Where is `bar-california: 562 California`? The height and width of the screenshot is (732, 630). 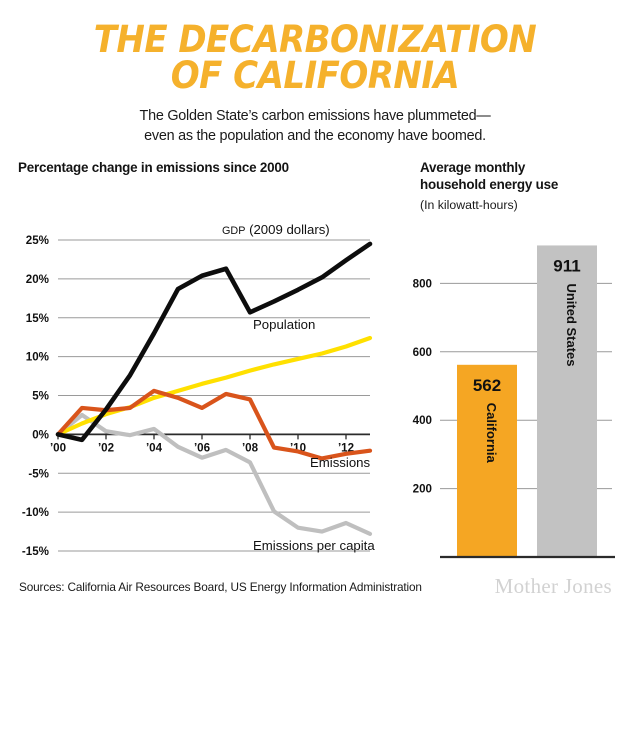 bar-california: 562 California is located at coordinates (487, 460).